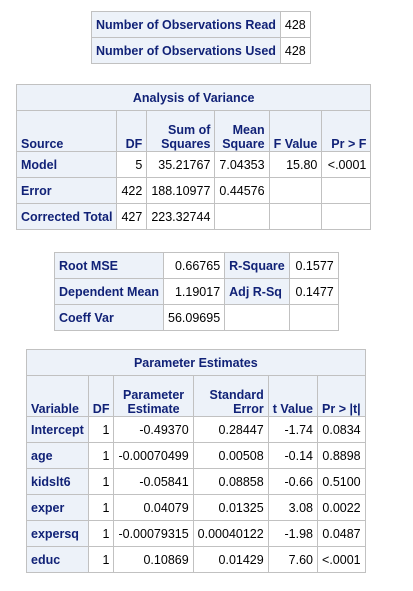 The image size is (413, 591). Describe the element at coordinates (341, 507) in the screenshot. I see `cell-pr-t: 0.0022` at that location.